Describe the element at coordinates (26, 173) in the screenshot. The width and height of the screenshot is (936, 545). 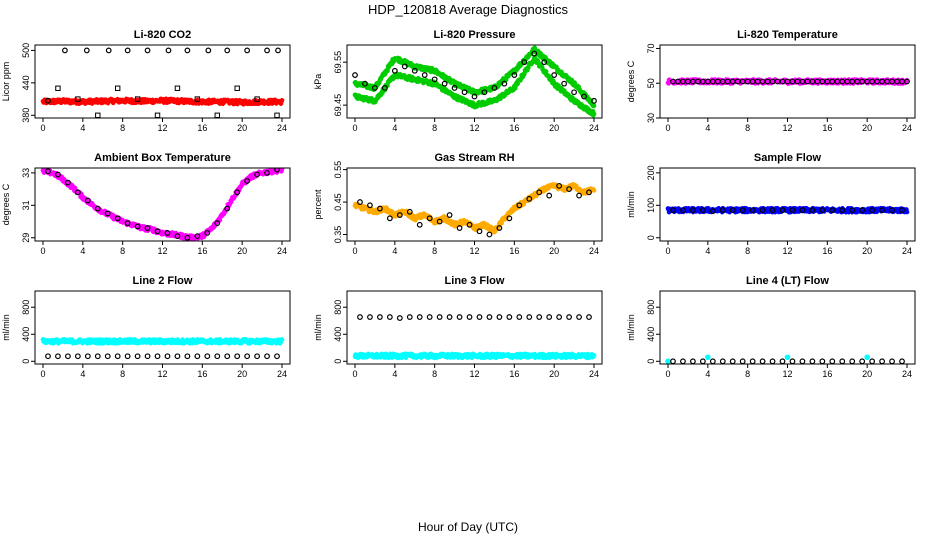
I see `y-tick-label: 33` at that location.